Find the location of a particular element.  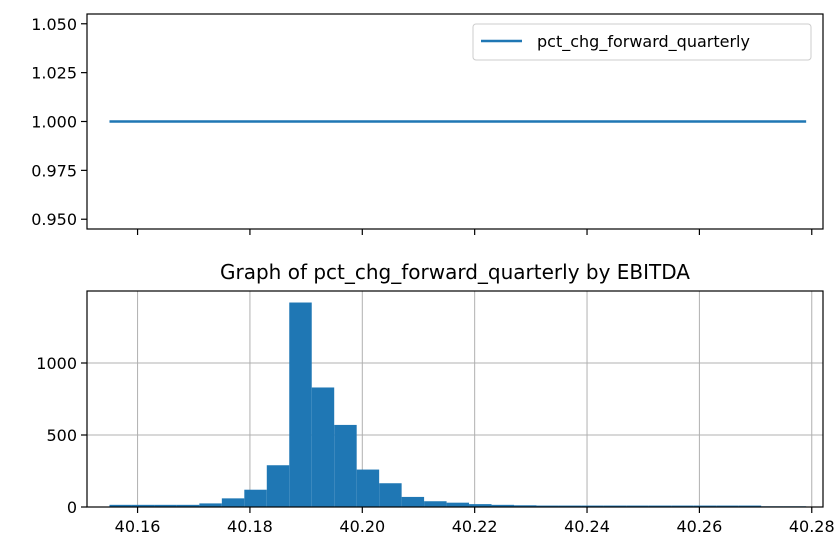

bottom-x-tick-label: 40.20 is located at coordinates (362, 526).